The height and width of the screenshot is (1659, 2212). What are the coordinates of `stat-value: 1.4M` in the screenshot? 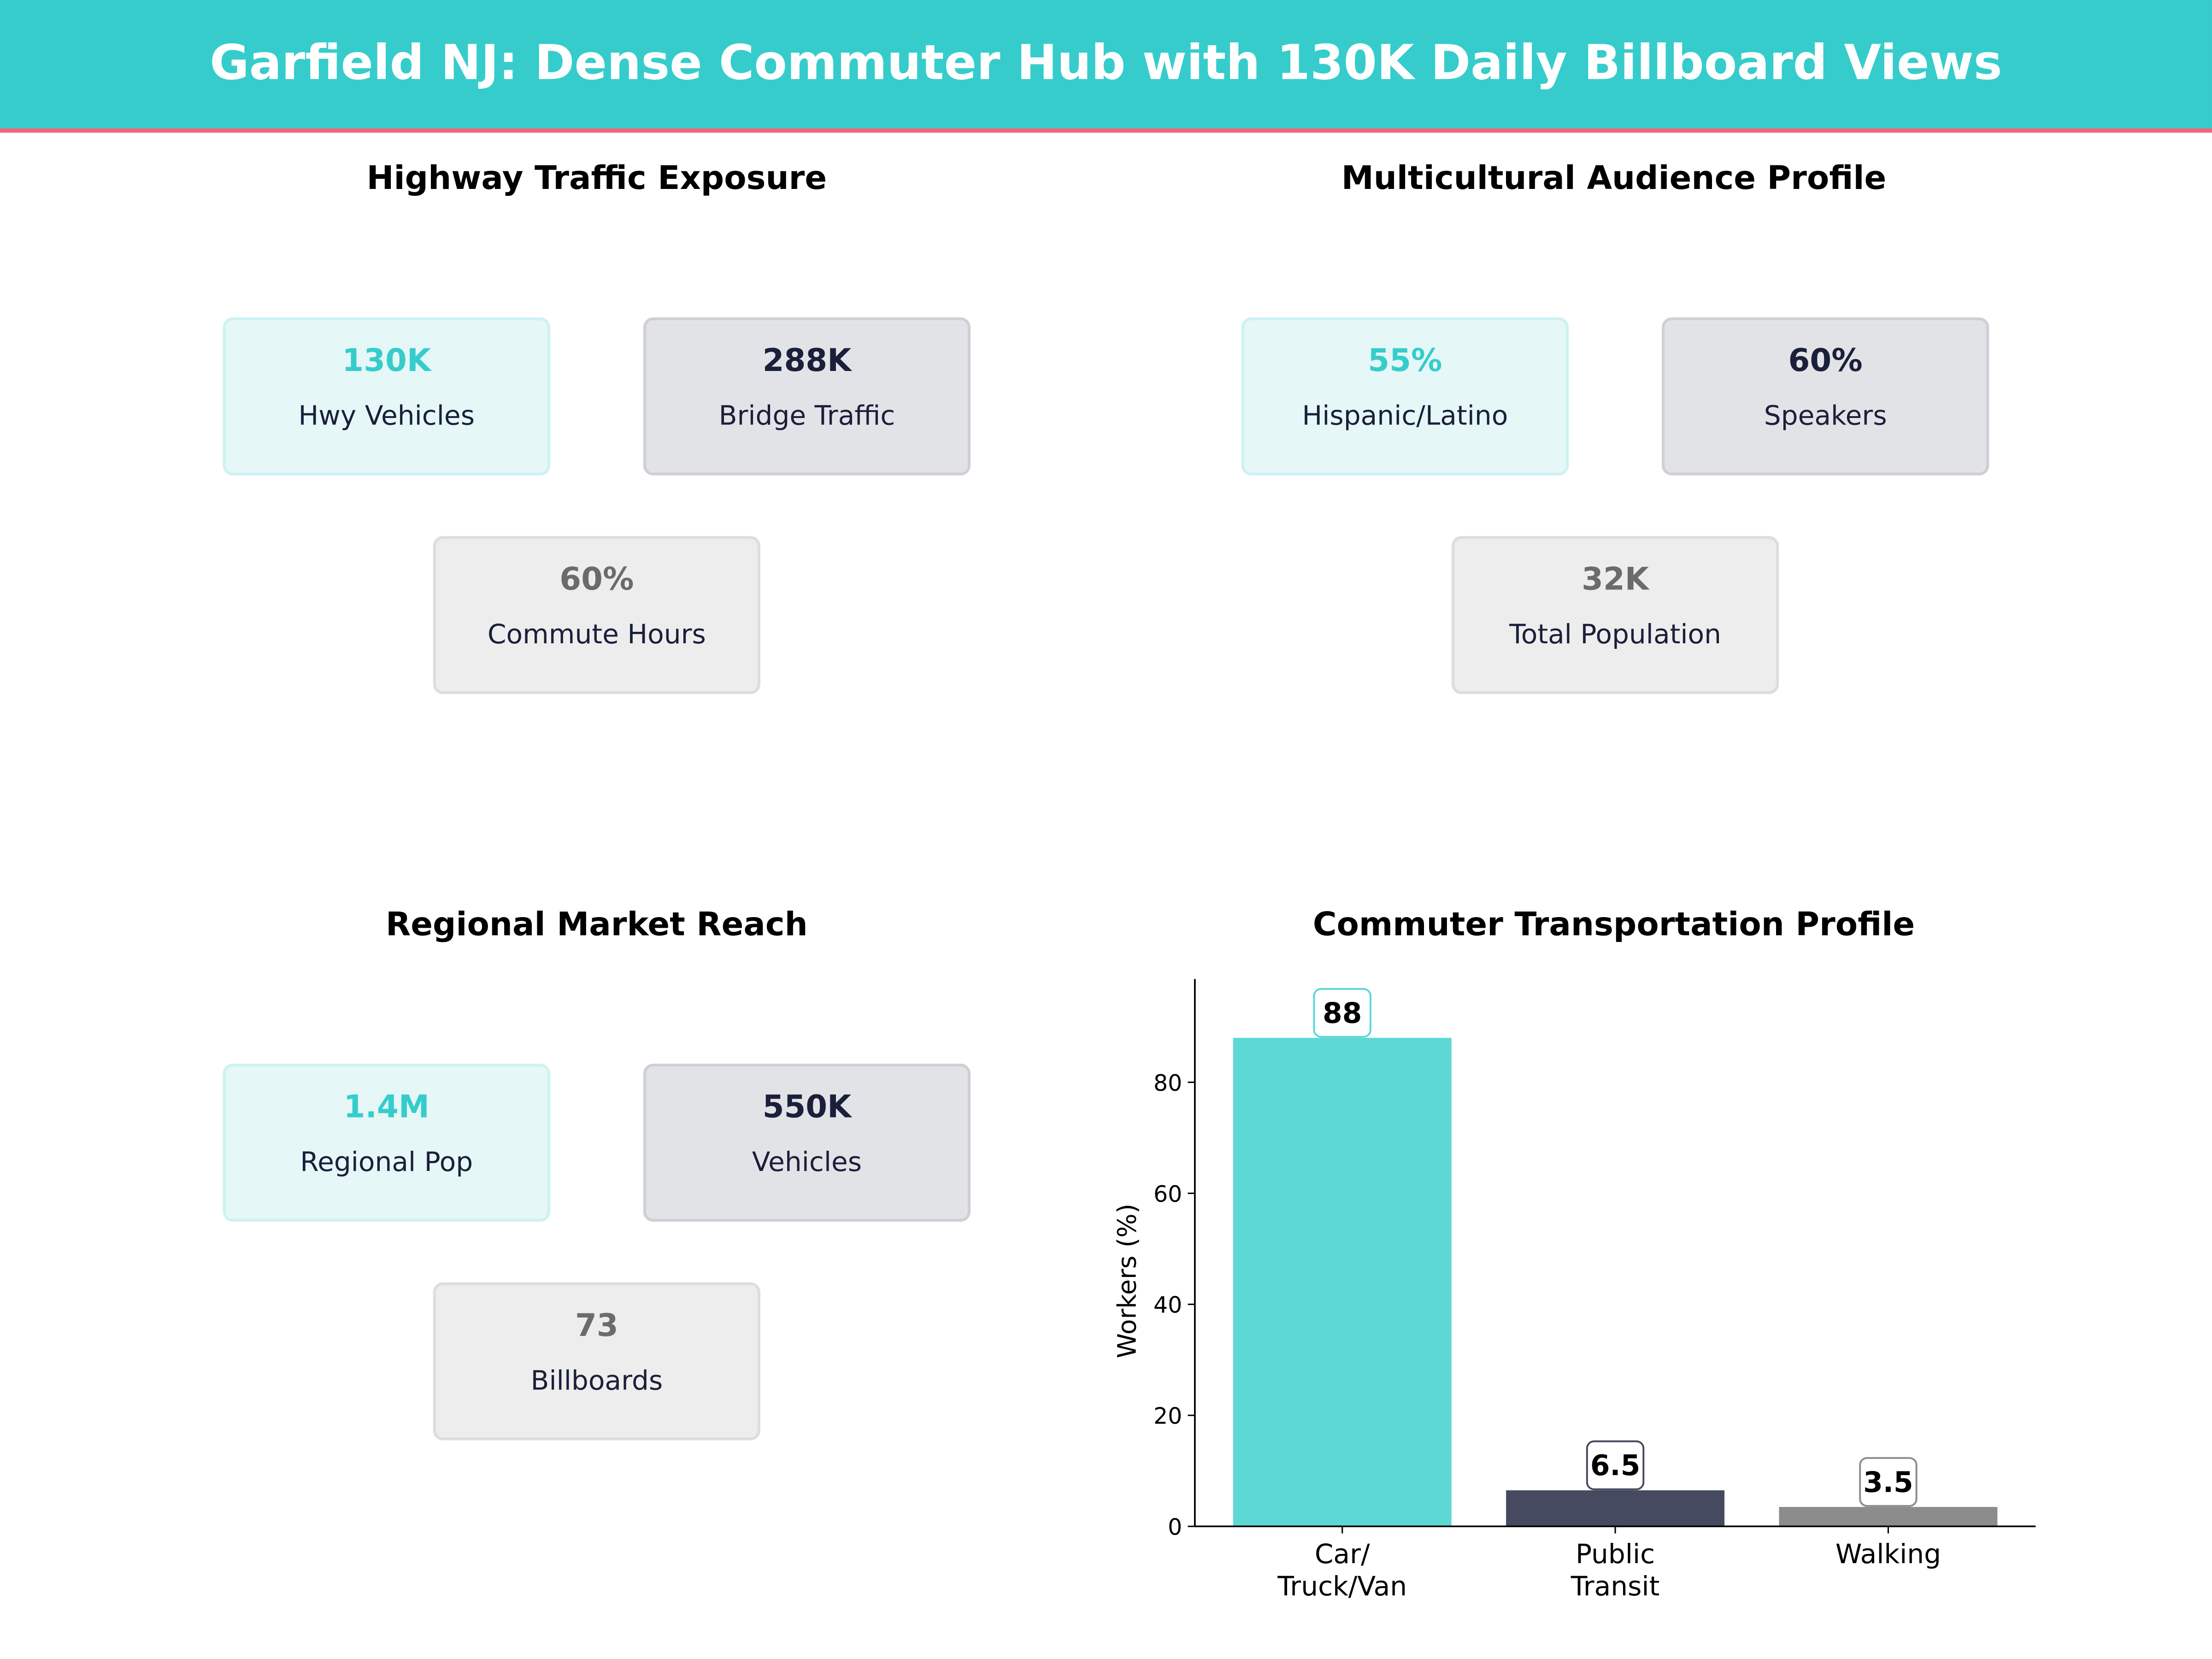 It's located at (386, 1108).